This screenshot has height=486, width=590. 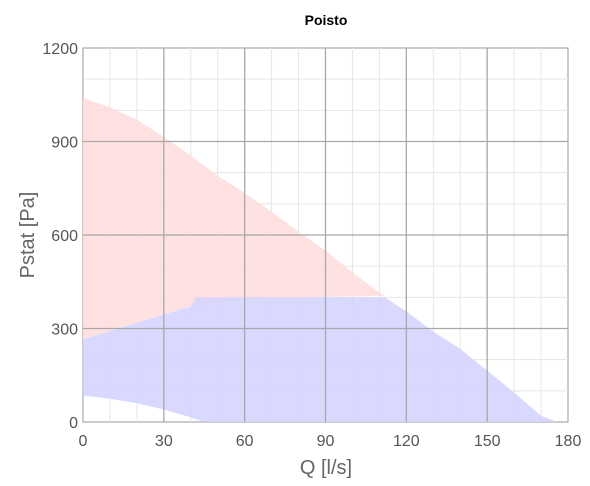 I want to click on y-tick-label: 600, so click(x=64, y=236).